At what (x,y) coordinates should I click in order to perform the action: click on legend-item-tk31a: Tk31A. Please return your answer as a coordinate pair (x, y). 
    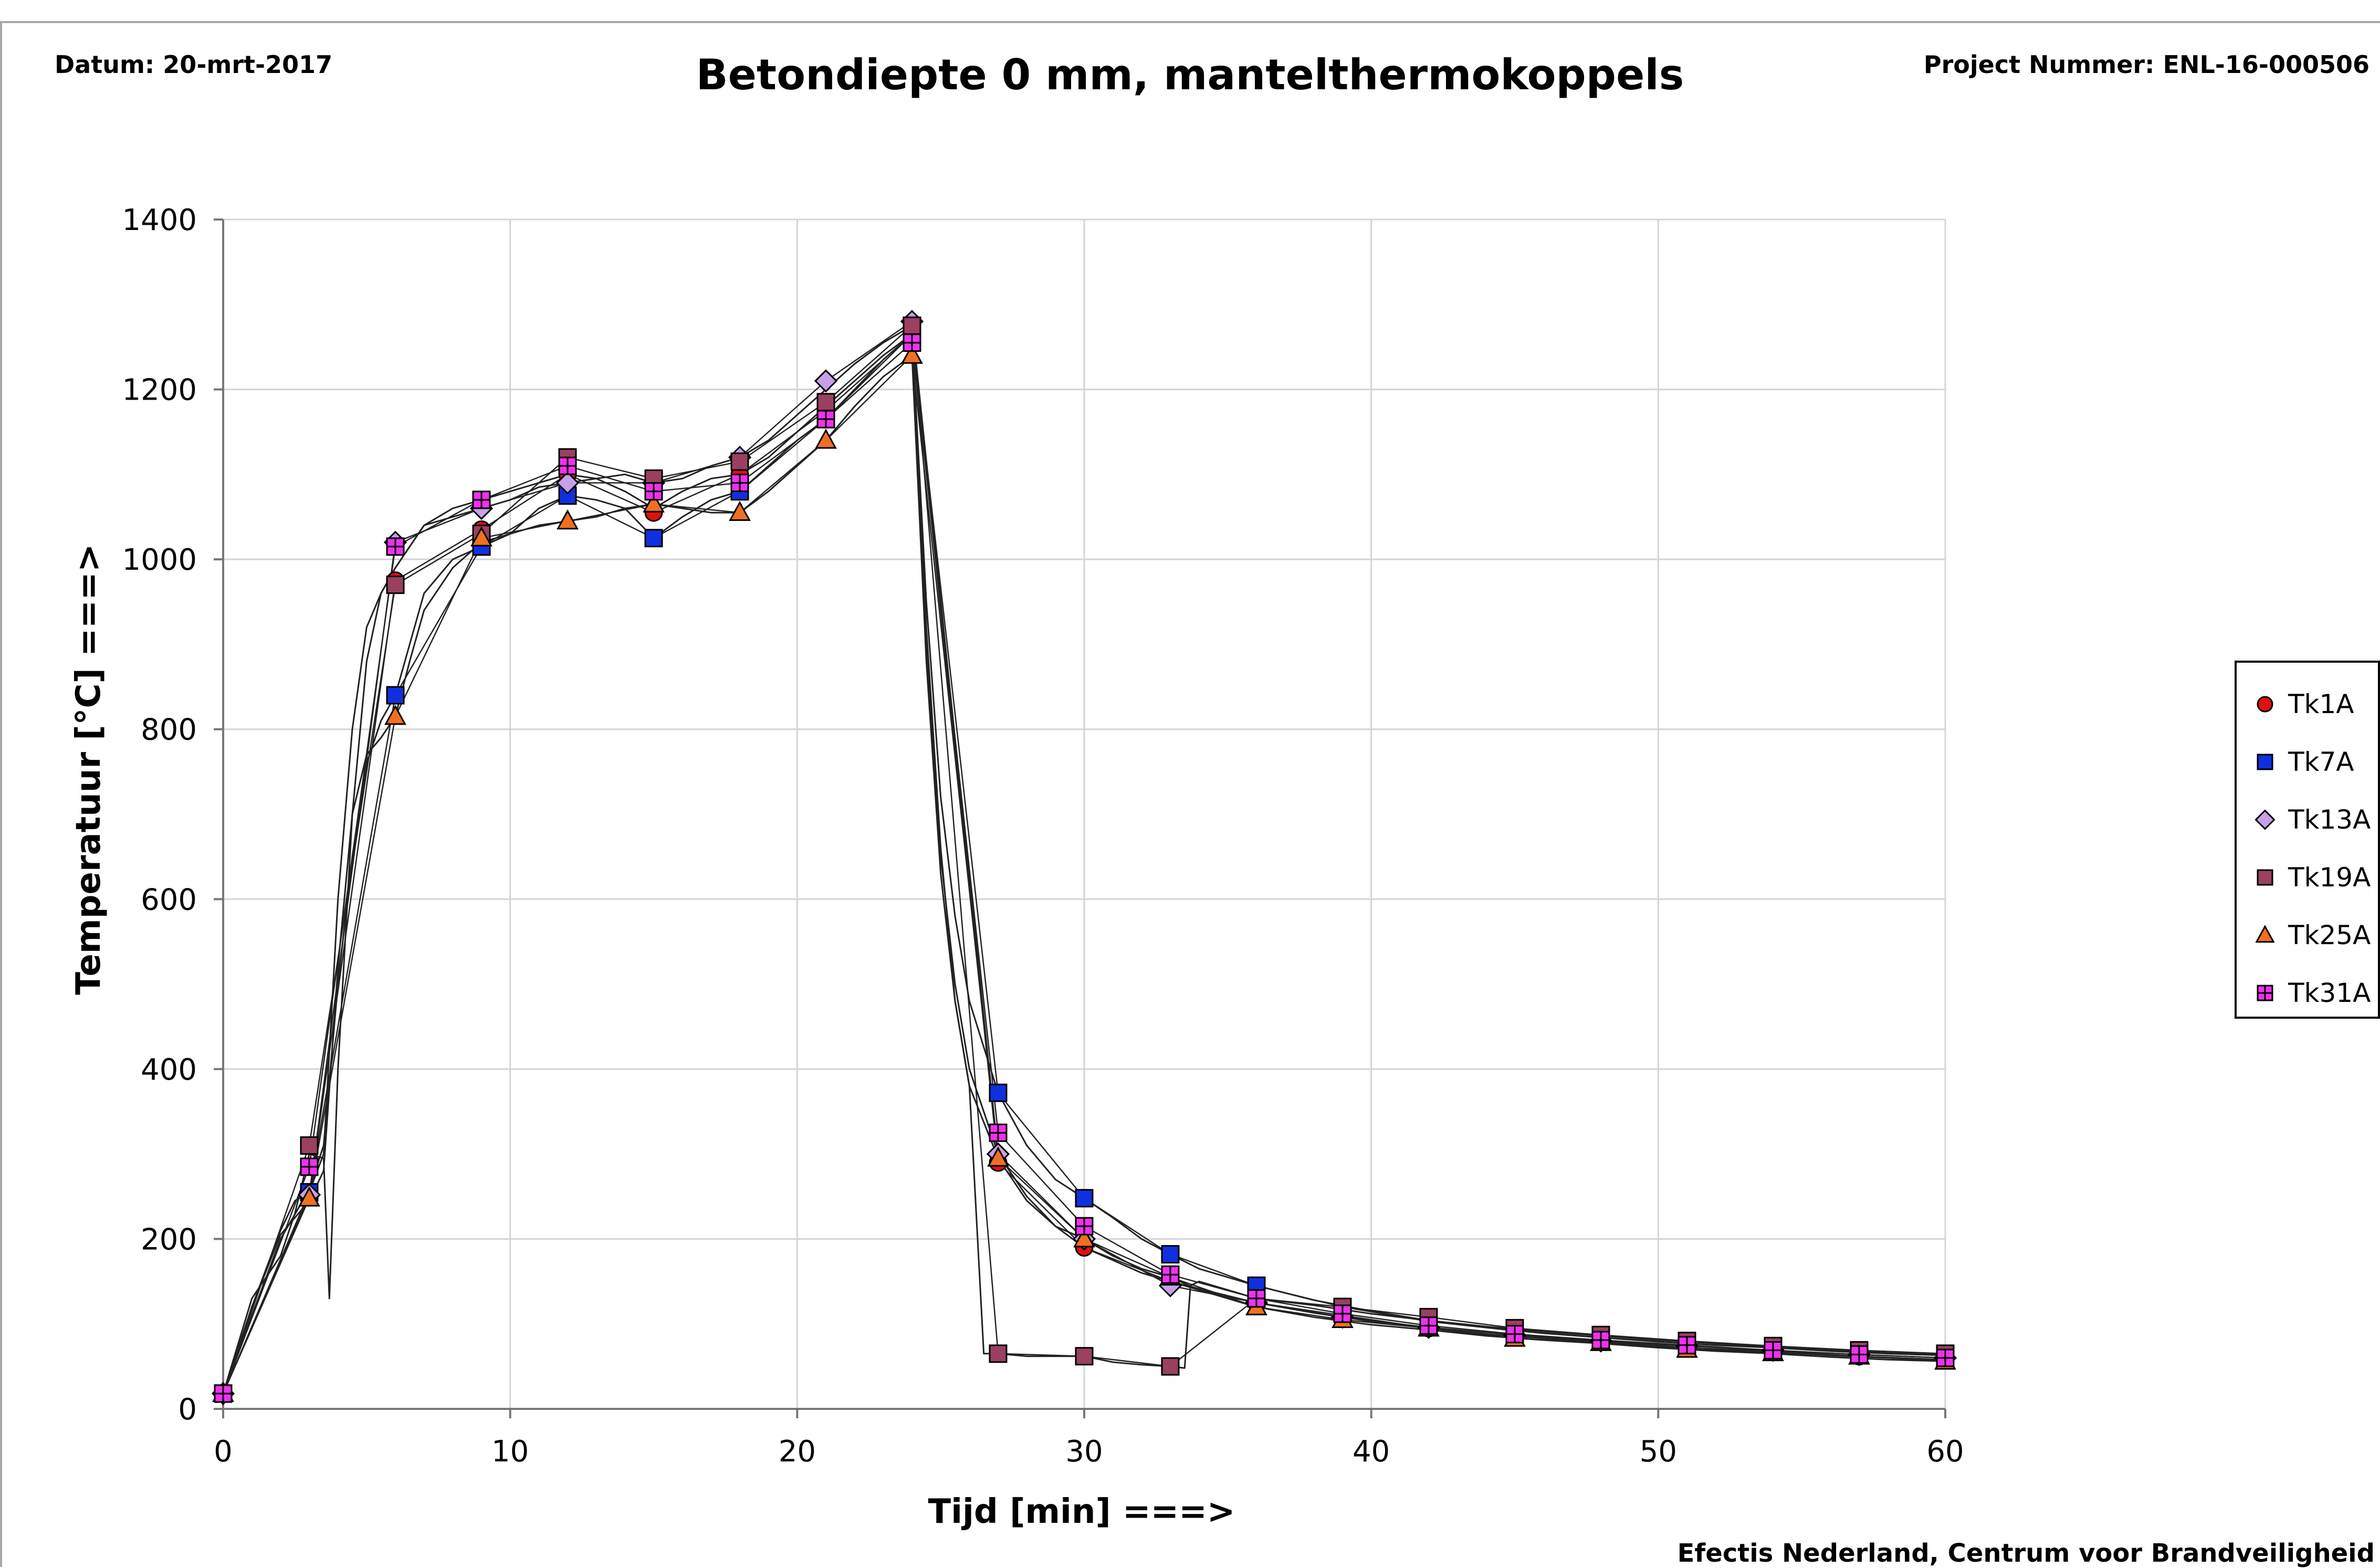
    Looking at the image, I should click on (2307, 993).